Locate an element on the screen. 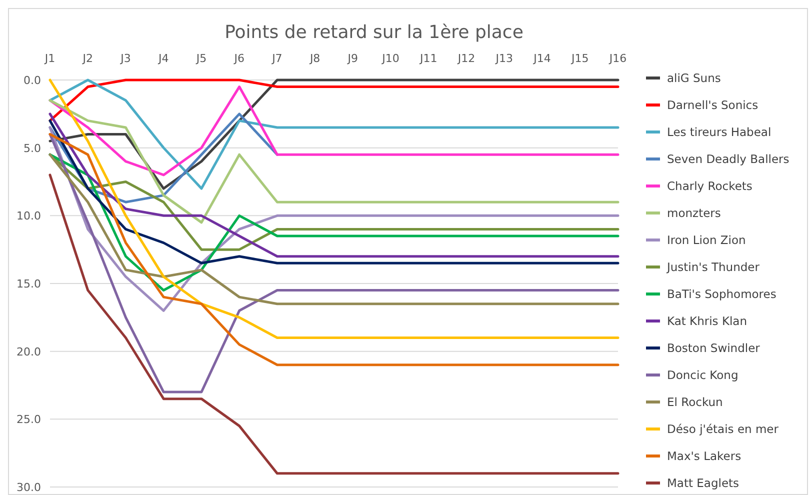  legend-label: aliG Suns is located at coordinates (694, 78).